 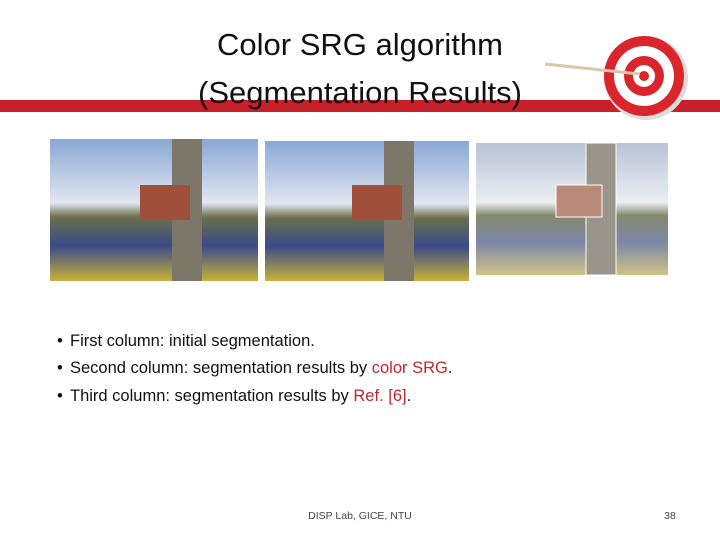 I want to click on highlight-span: Ref. [6], so click(x=379, y=396).